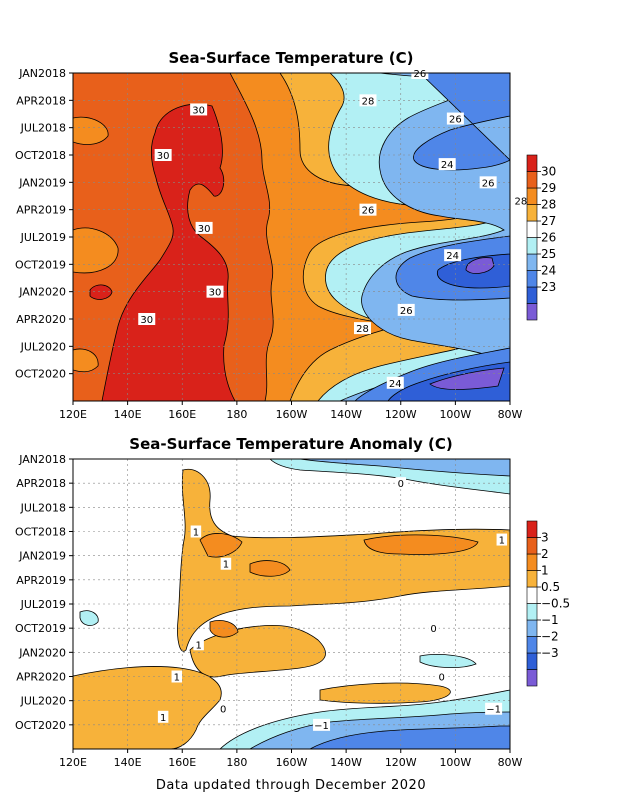  What do you see at coordinates (343, 560) in the screenshot?
I see `ssta-positive-2018` at bounding box center [343, 560].